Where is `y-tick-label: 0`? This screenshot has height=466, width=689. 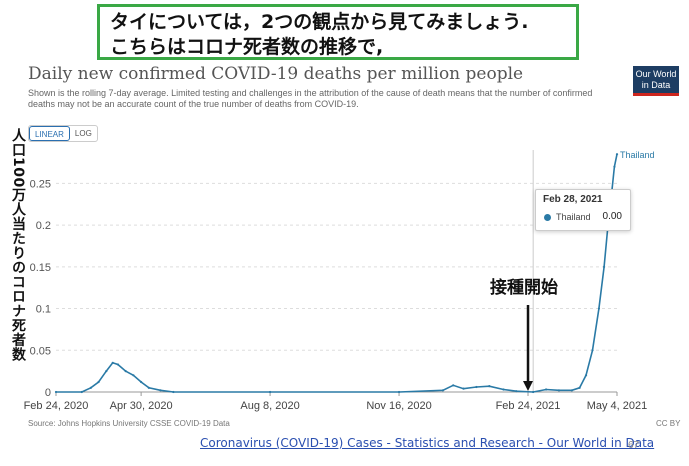 y-tick-label: 0 is located at coordinates (48, 393).